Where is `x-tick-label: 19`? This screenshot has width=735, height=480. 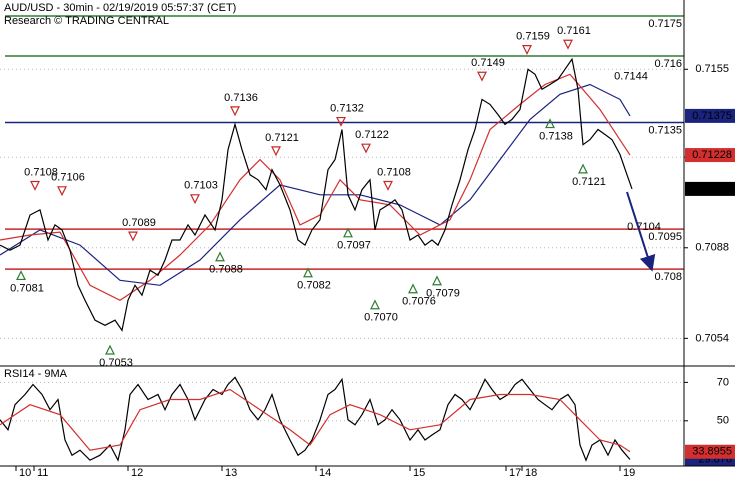 x-tick-label: 19 is located at coordinates (629, 473).